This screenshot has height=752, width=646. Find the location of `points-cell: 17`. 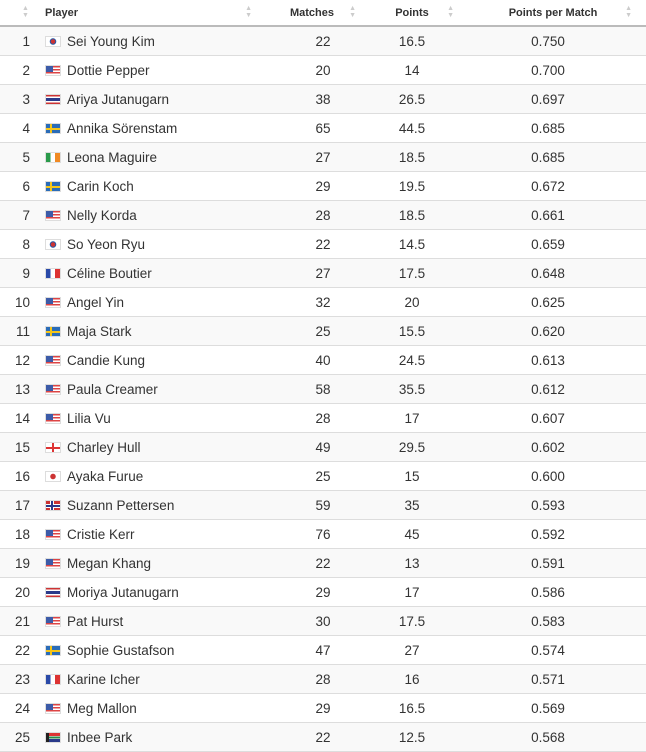

points-cell: 17 is located at coordinates (412, 418).